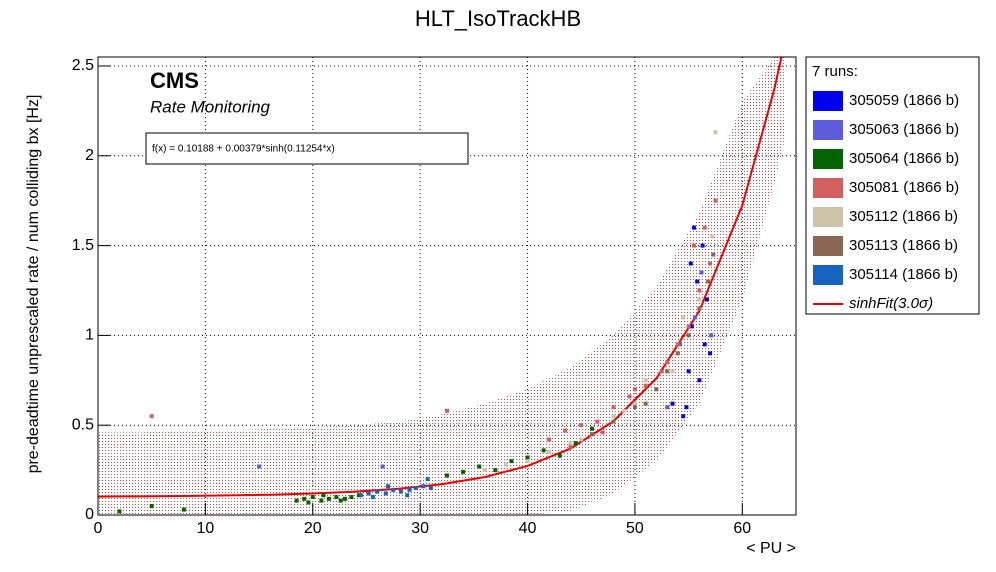  Describe the element at coordinates (89, 335) in the screenshot. I see `y-tick-label: 1` at that location.